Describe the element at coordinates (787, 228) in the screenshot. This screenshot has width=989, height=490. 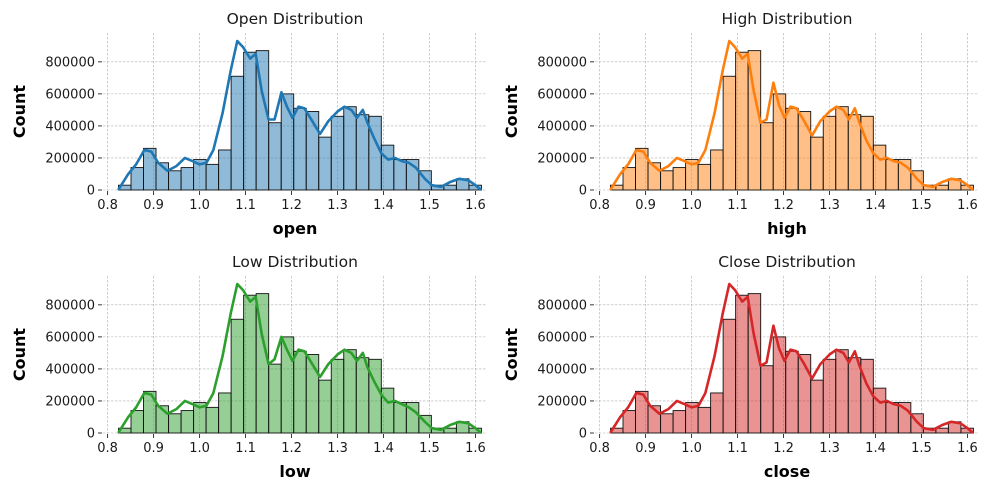
I see `x-axis-label: high` at that location.